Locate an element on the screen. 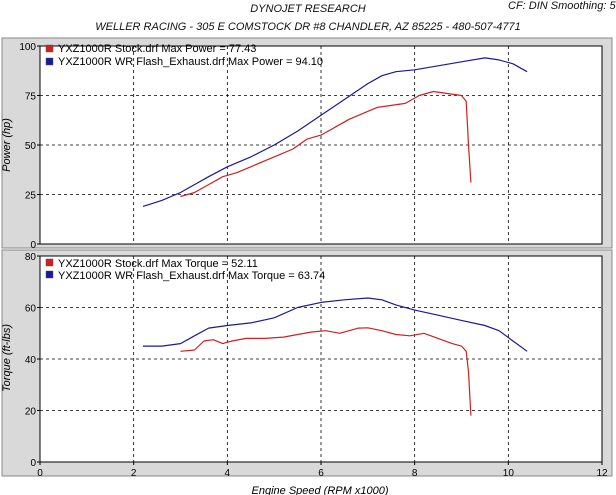 This screenshot has width=616, height=495. torque-x-tick-label: 8 is located at coordinates (415, 473).